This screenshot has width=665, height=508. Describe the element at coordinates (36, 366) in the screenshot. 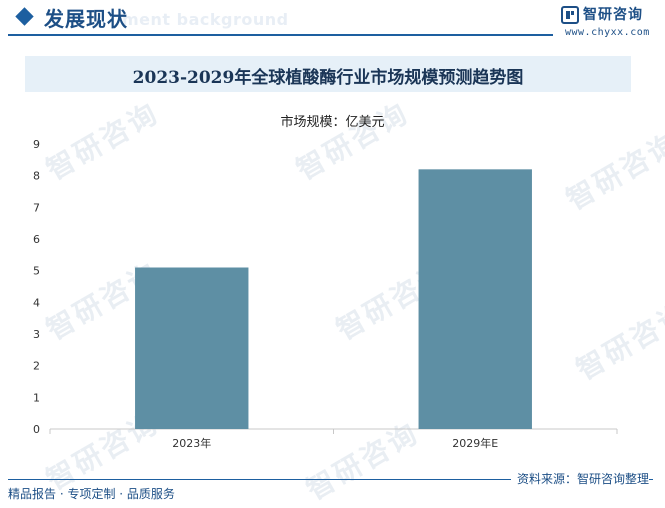

I see `y-tick-label: 2` at that location.